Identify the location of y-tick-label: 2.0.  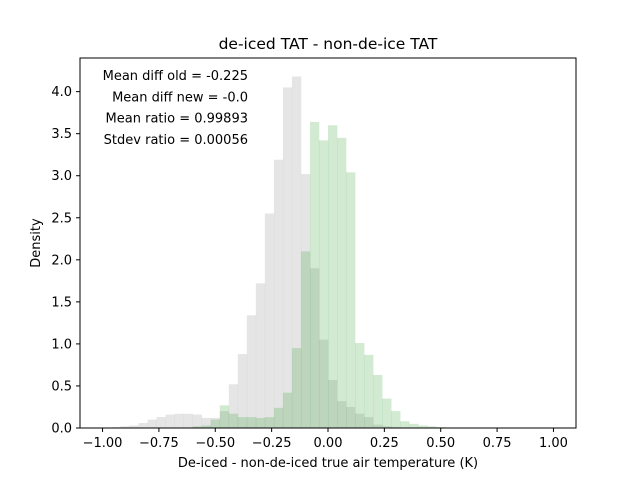
(61, 260).